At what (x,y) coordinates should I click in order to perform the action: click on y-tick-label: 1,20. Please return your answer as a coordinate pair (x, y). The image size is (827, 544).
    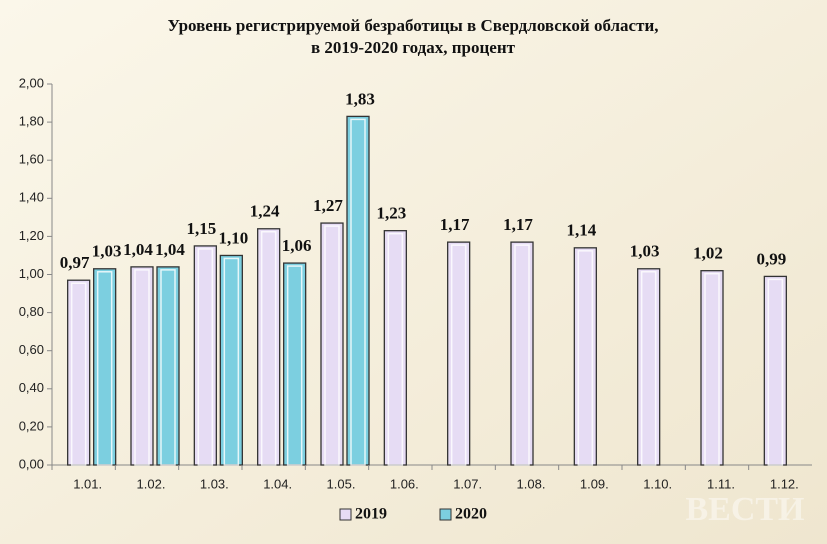
    Looking at the image, I should click on (31, 235).